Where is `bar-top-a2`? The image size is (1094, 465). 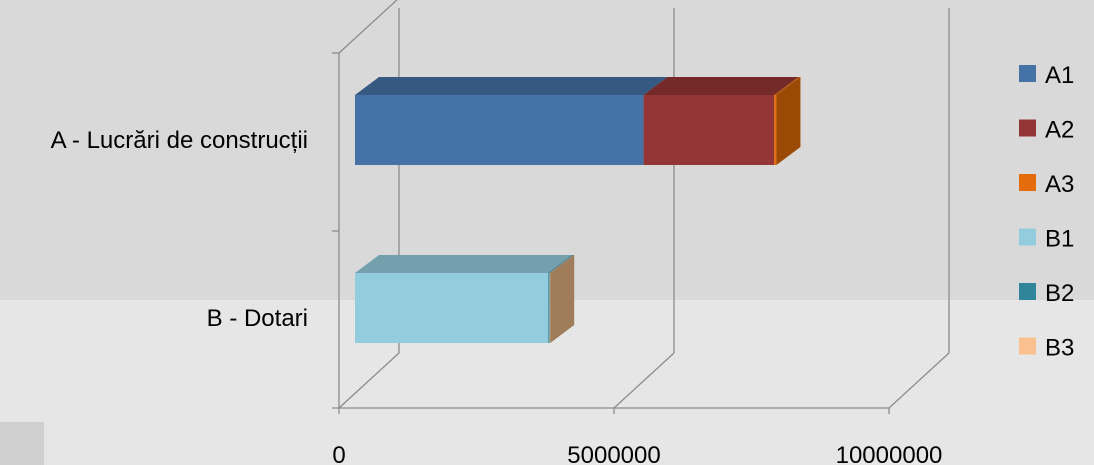 bar-top-a2 is located at coordinates (721, 86).